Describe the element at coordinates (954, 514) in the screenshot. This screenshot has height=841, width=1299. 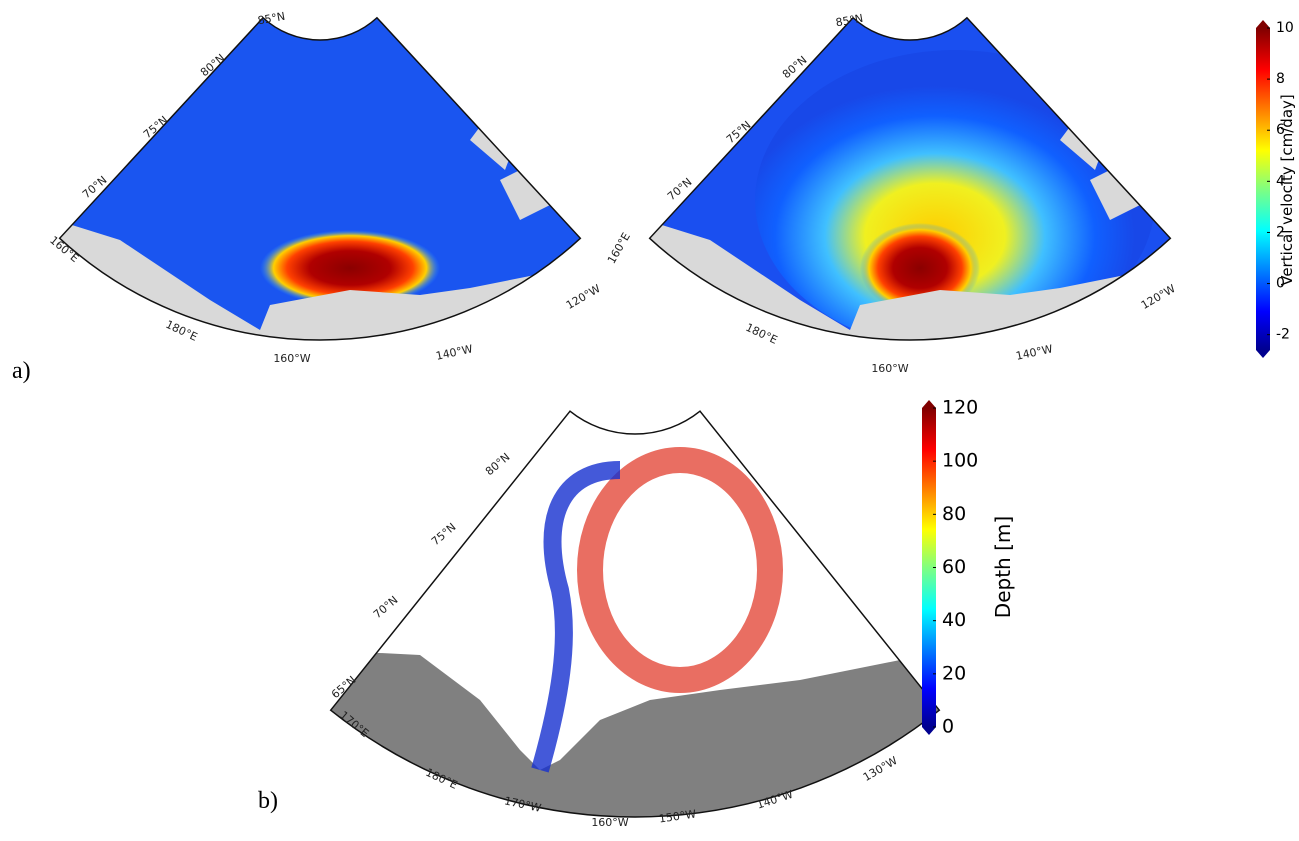
I see `colorbar-tick-label: 80` at that location.